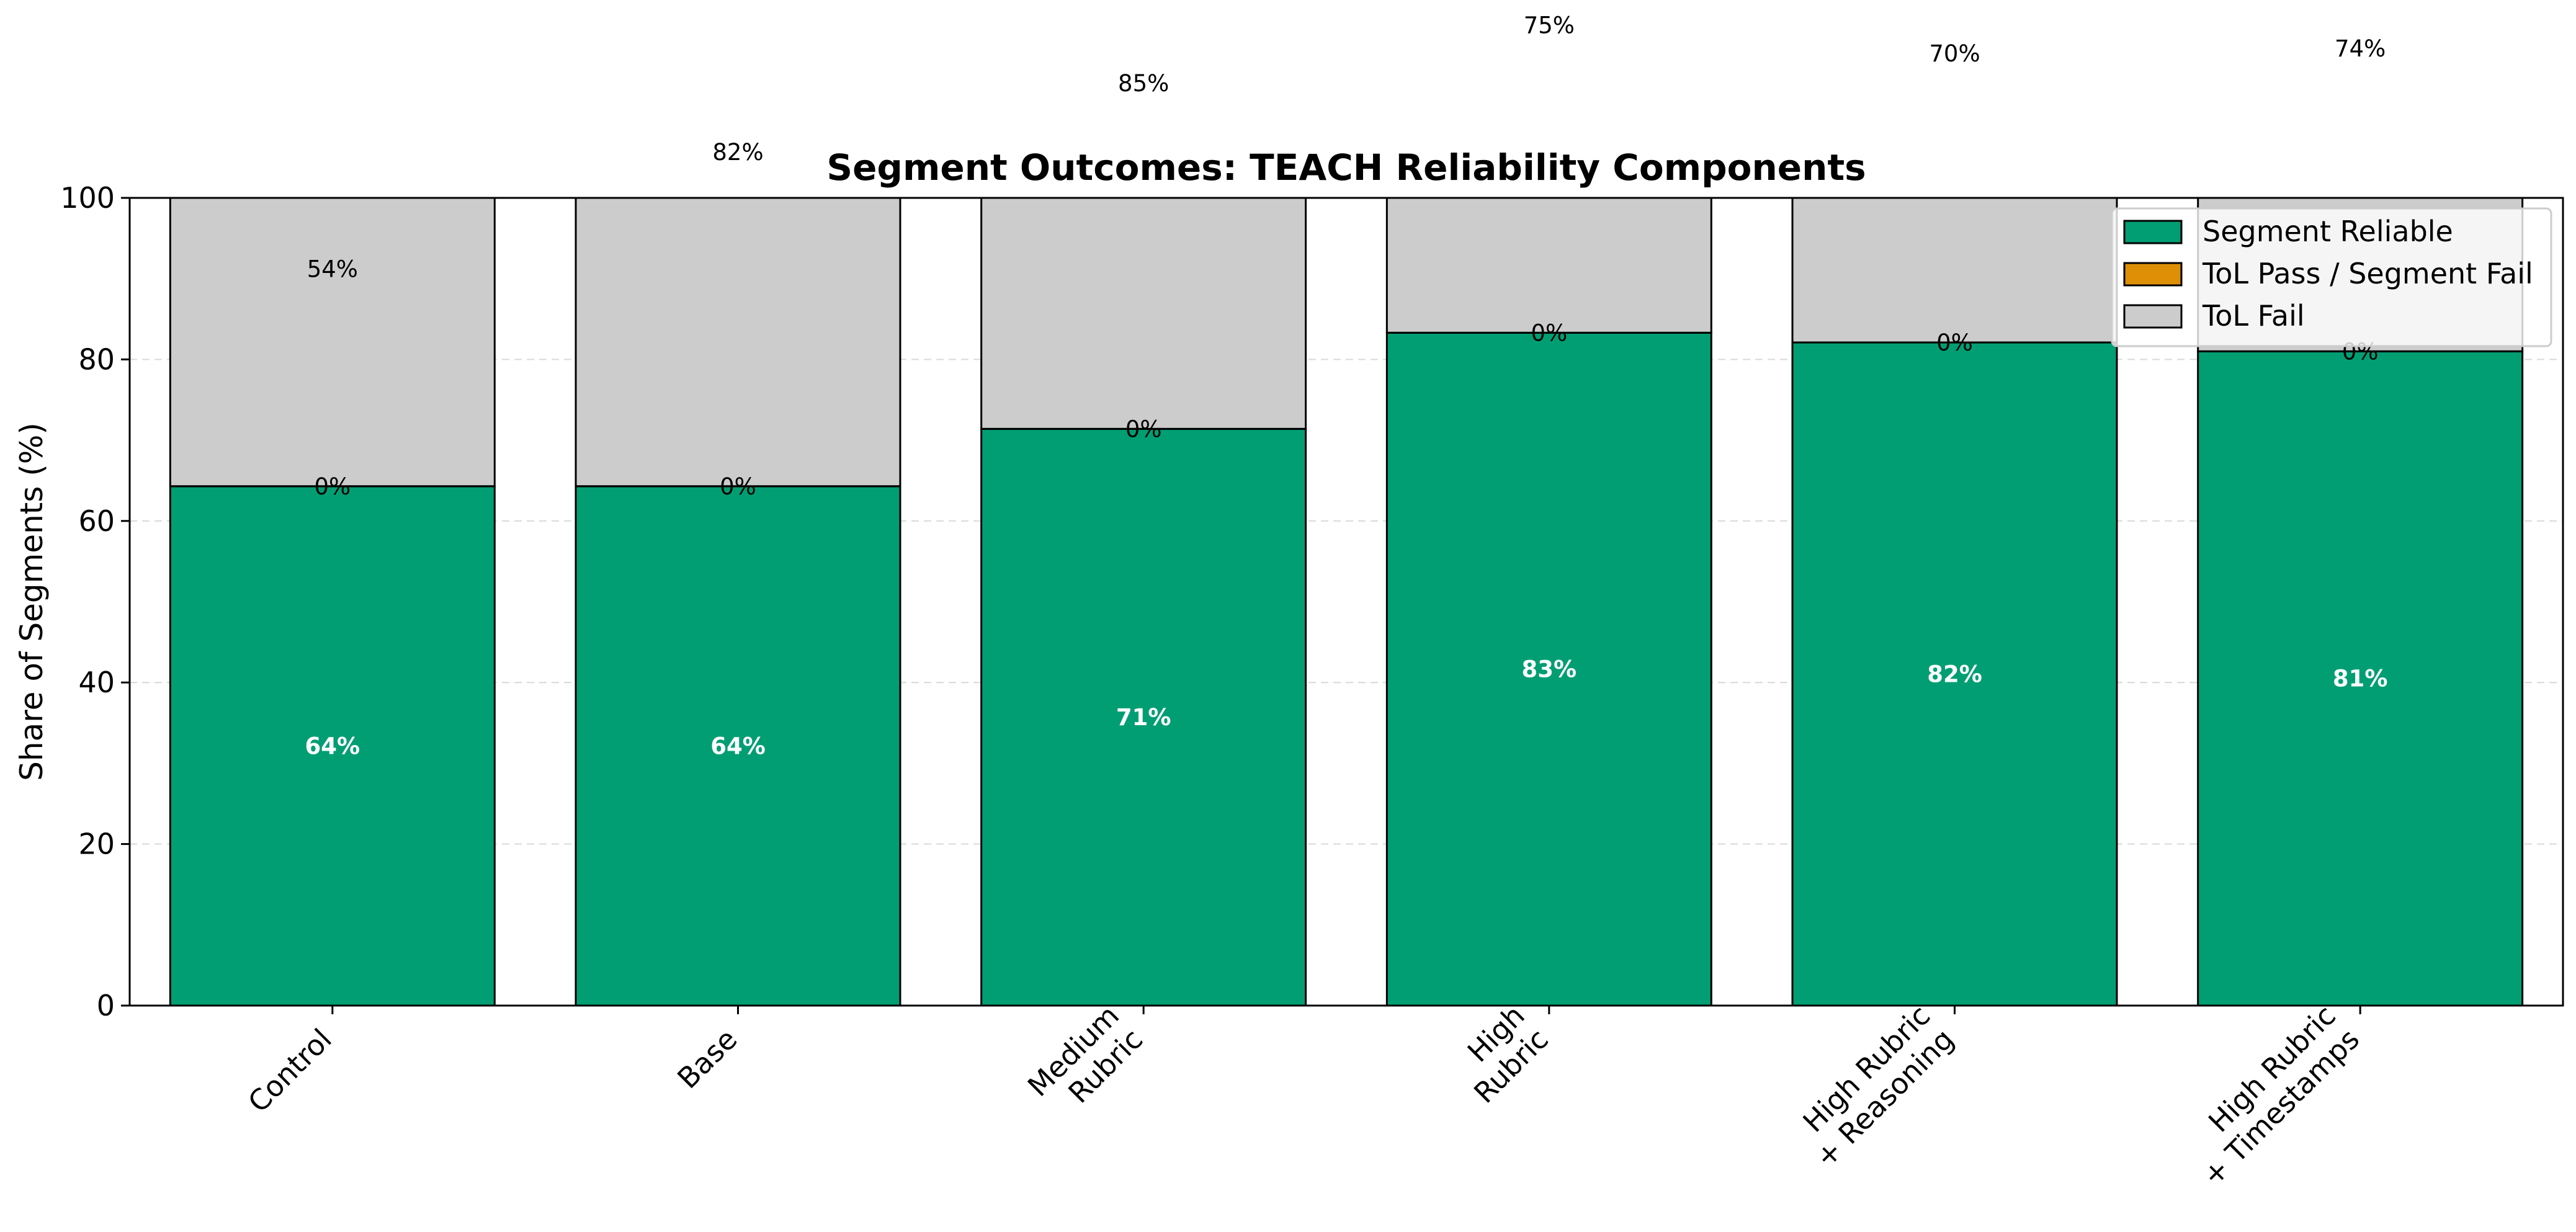  Describe the element at coordinates (95, 601) in the screenshot. I see `y-axis: 0 20 40 60 80 100` at that location.